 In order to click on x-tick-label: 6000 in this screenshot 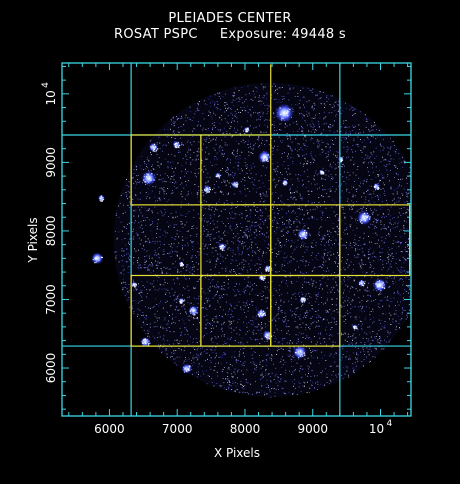, I will do `click(109, 429)`.